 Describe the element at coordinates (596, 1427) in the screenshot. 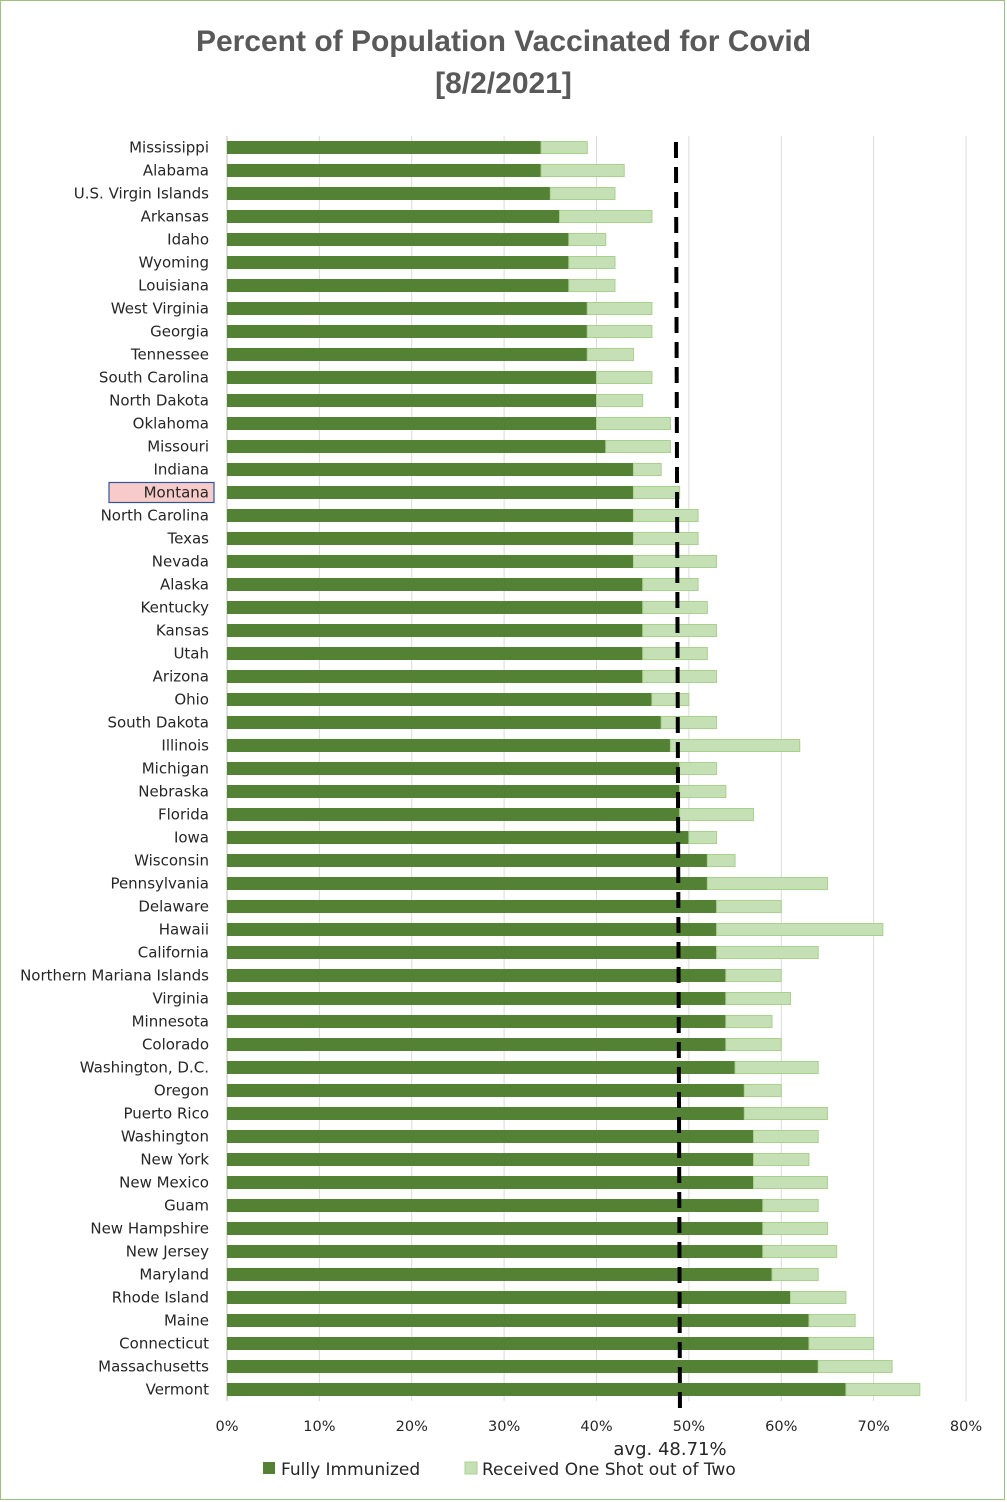

I see `x-tick-label: 40%` at that location.